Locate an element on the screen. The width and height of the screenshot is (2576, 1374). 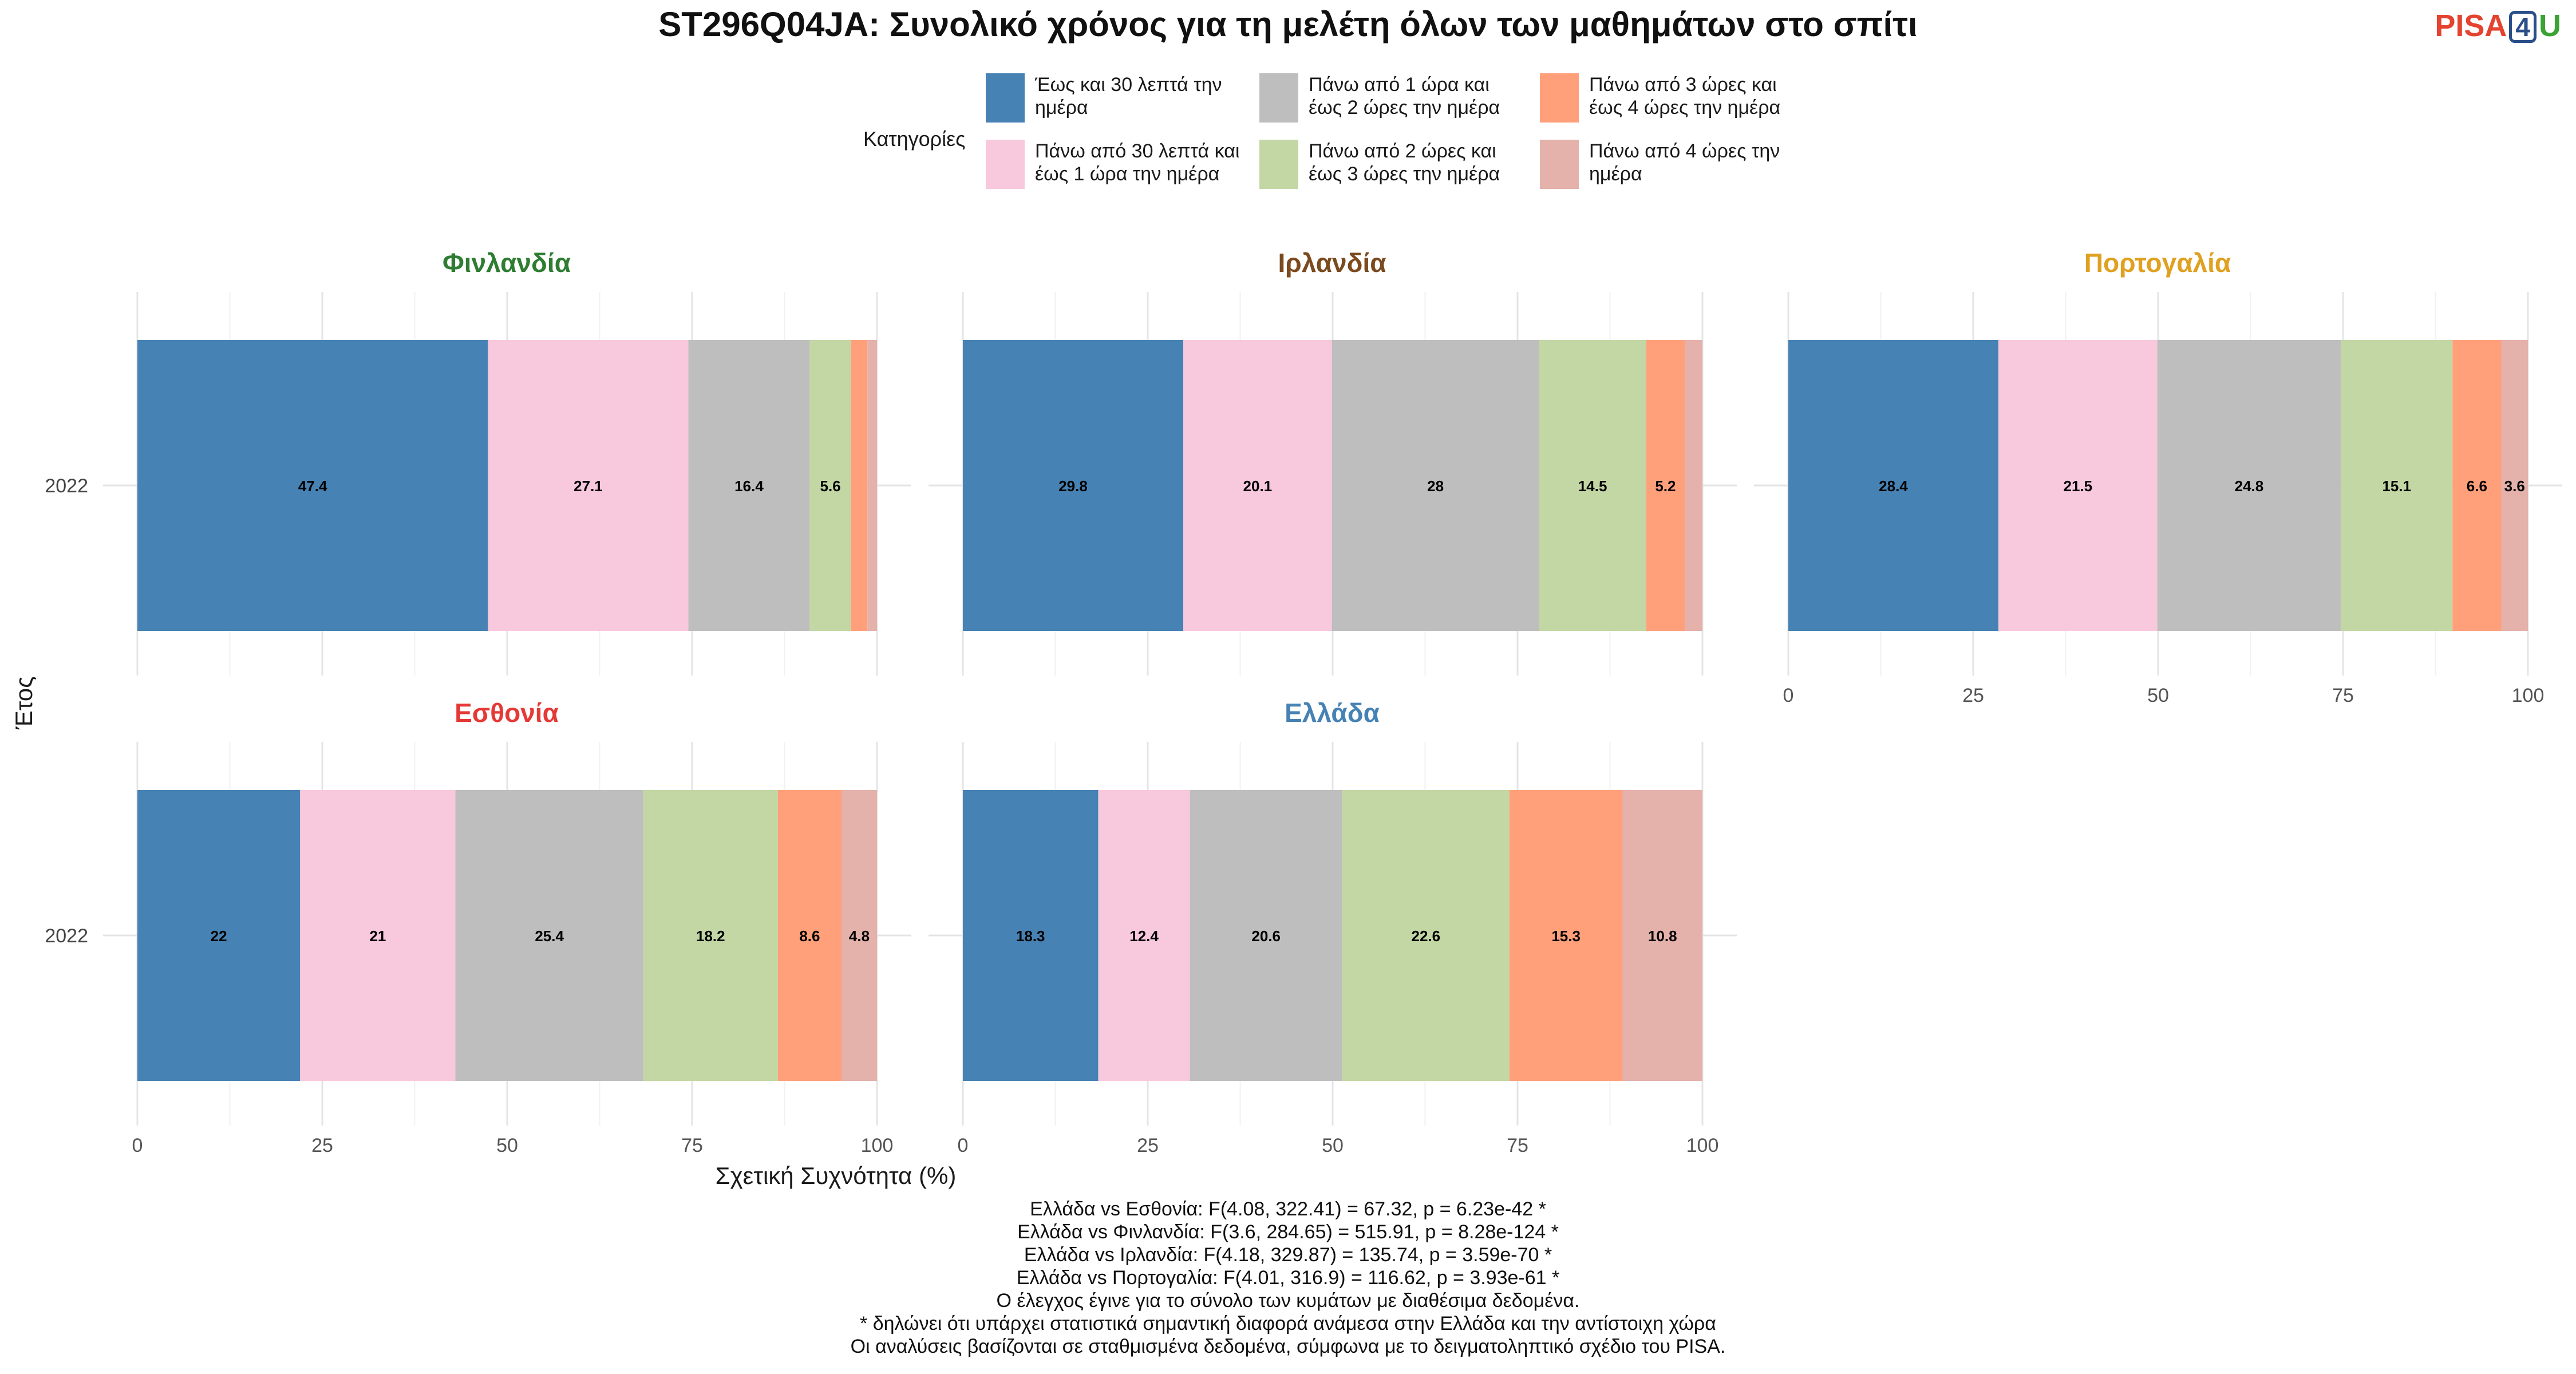
data-label: 29.8 is located at coordinates (1073, 486).